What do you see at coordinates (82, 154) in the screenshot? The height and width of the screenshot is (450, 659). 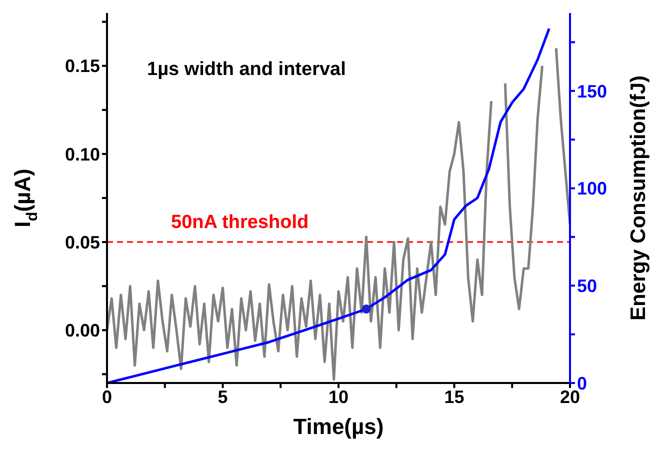 I see `y-tick-label: 0.10` at bounding box center [82, 154].